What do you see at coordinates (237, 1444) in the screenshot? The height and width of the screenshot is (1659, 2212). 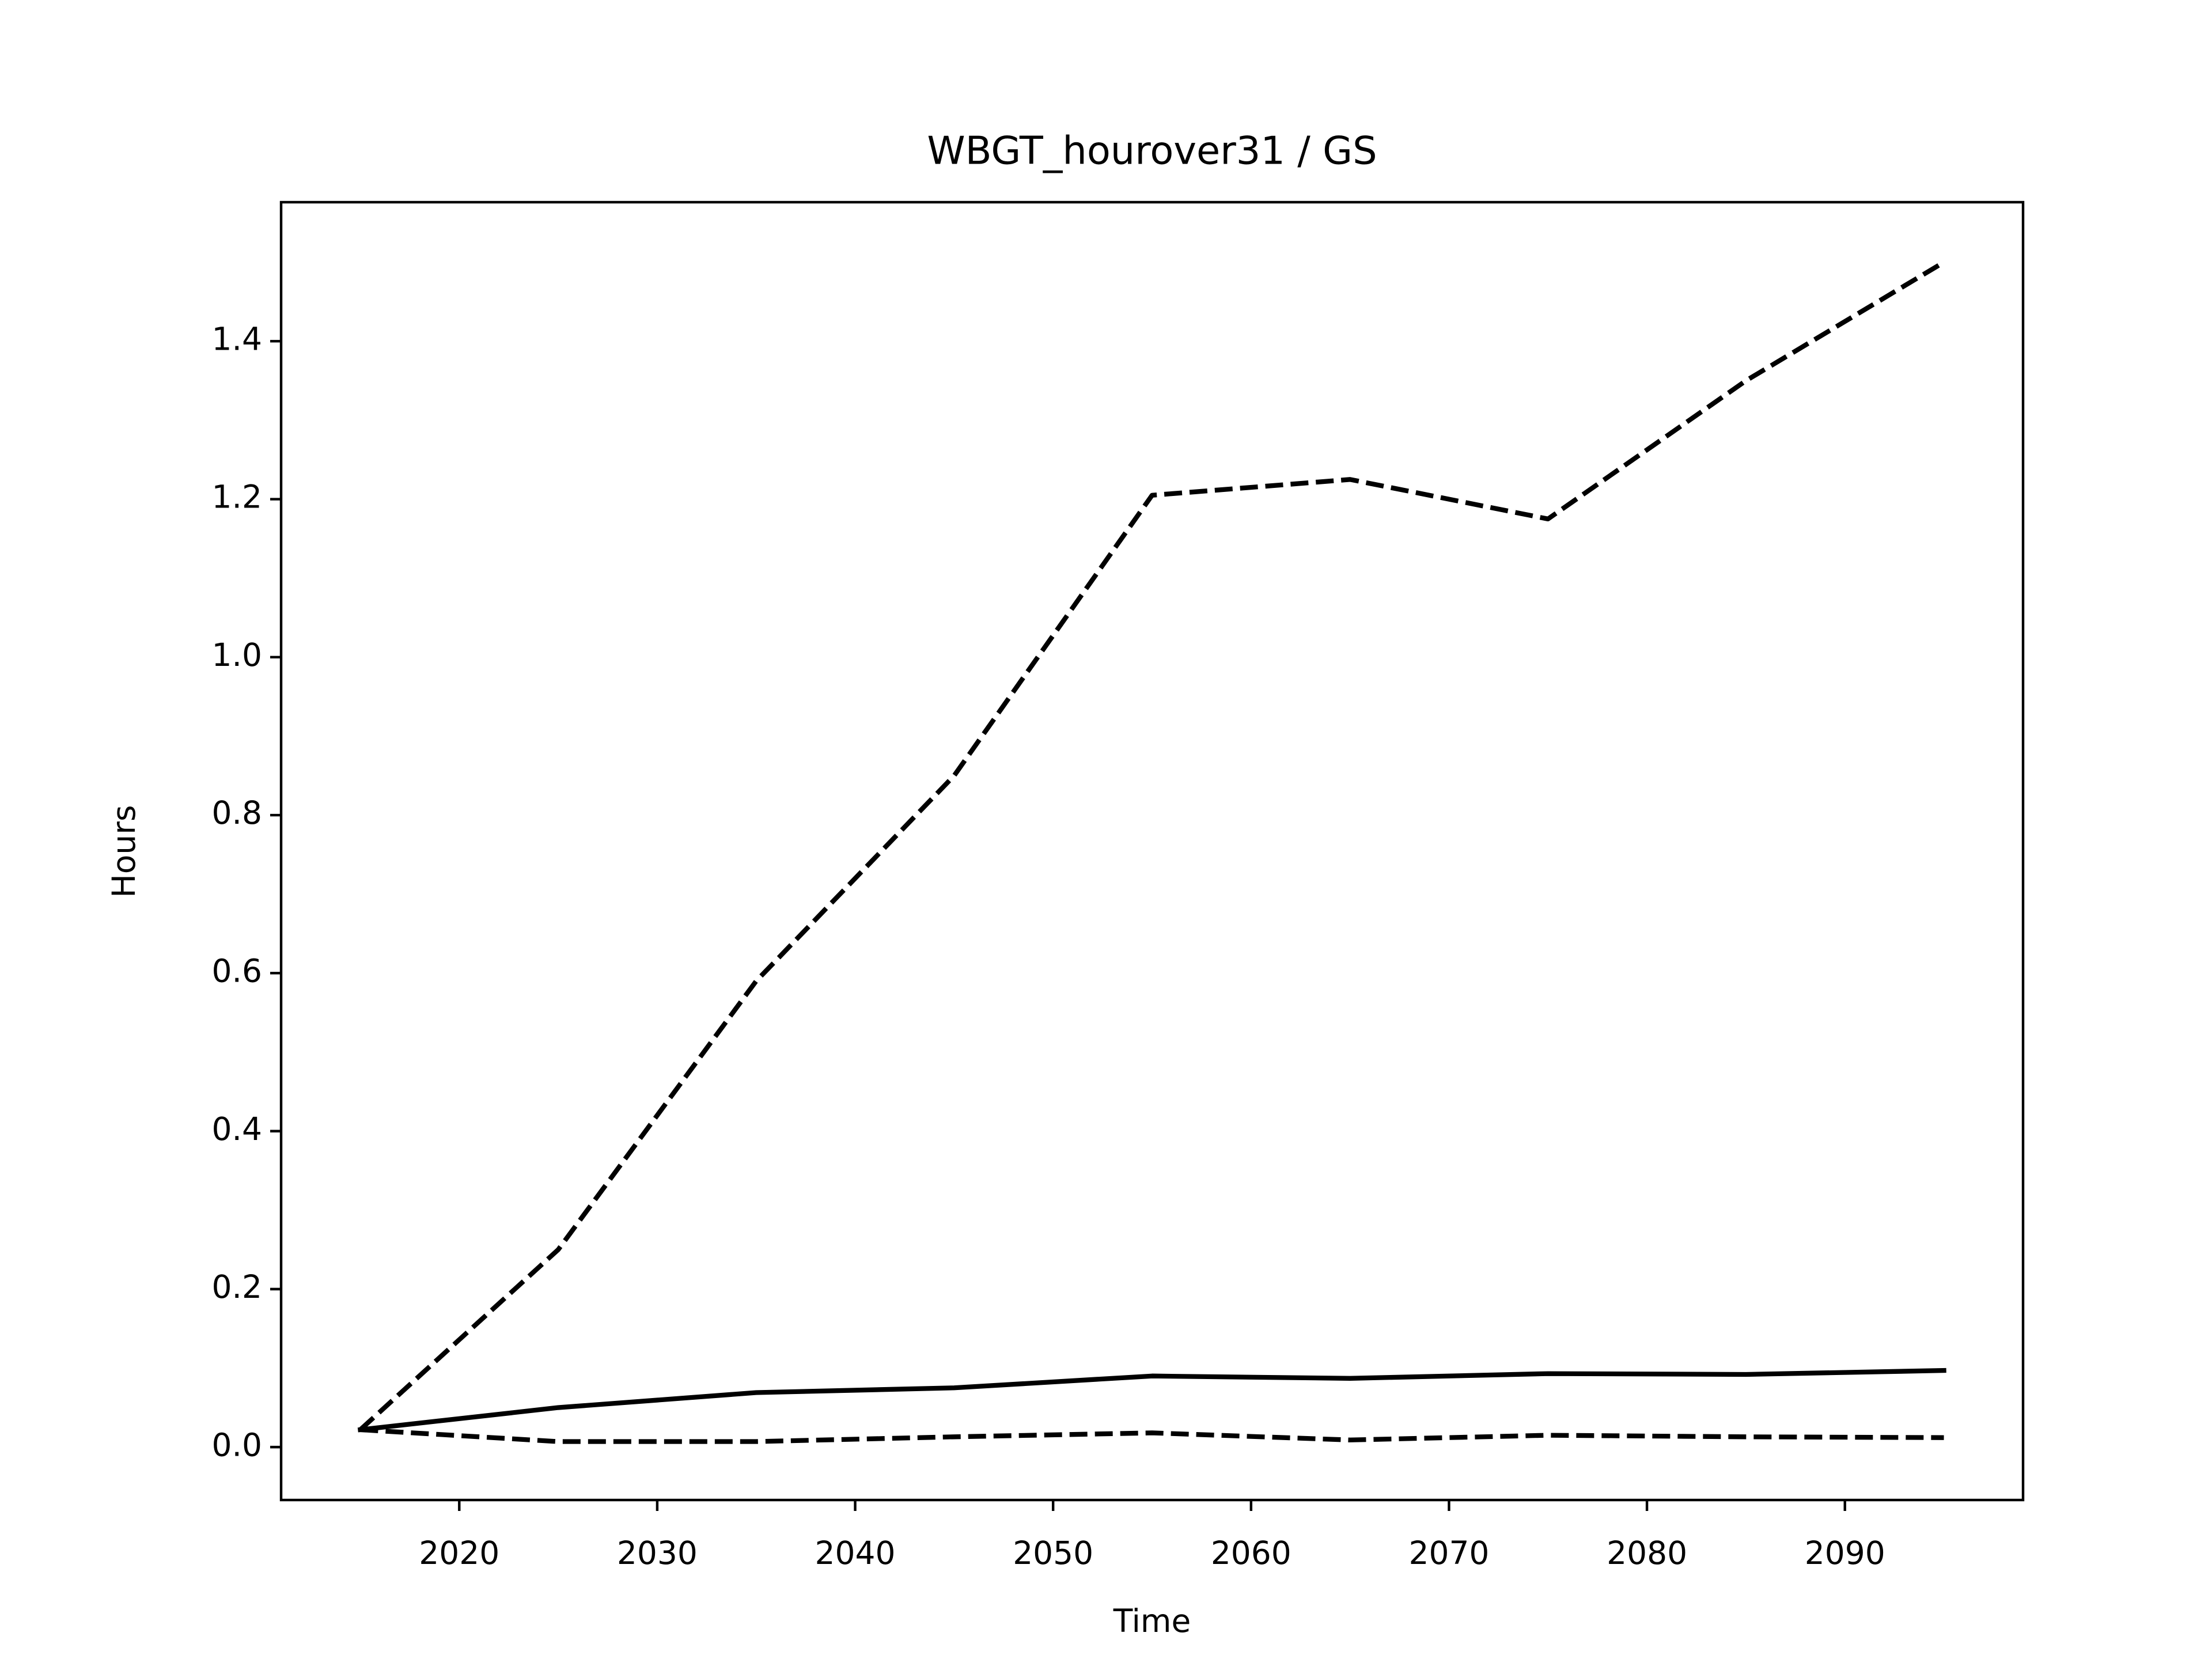 I see `y-tick-label: 0.0` at bounding box center [237, 1444].